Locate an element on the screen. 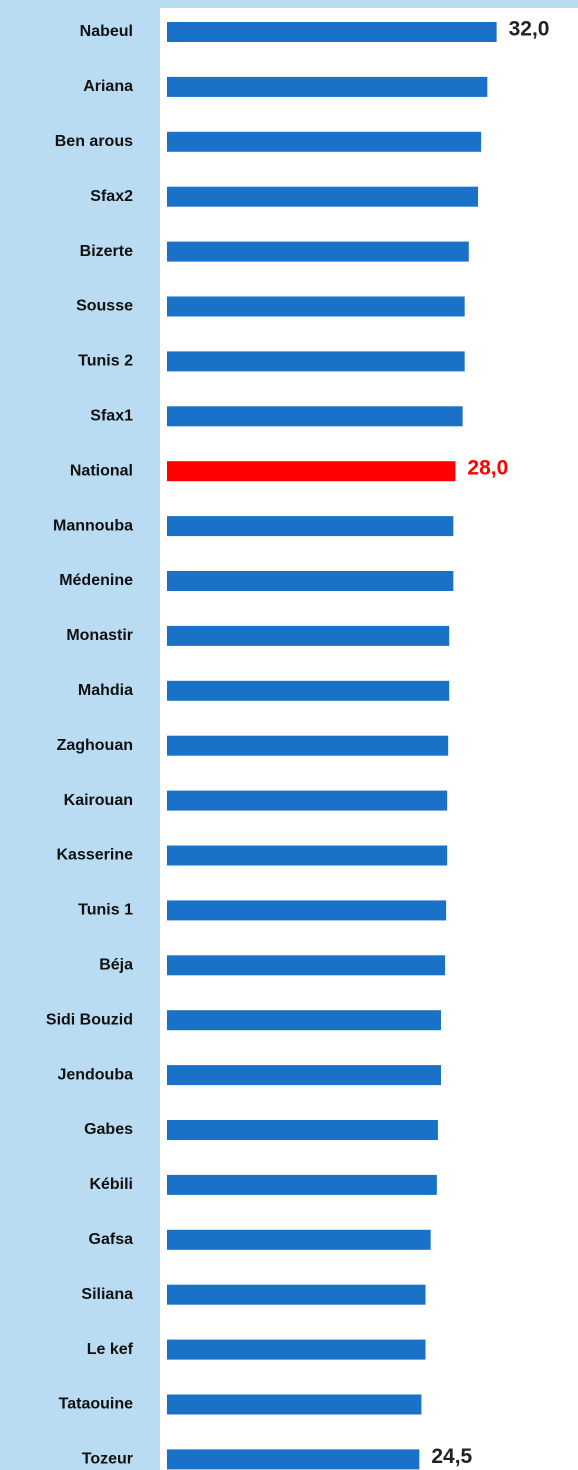 This screenshot has height=1470, width=578. y-tick-label: Kairouan is located at coordinates (98, 800).